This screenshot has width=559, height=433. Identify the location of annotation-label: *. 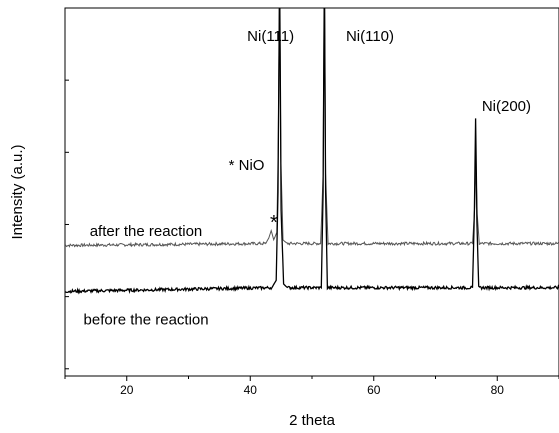
(274, 223).